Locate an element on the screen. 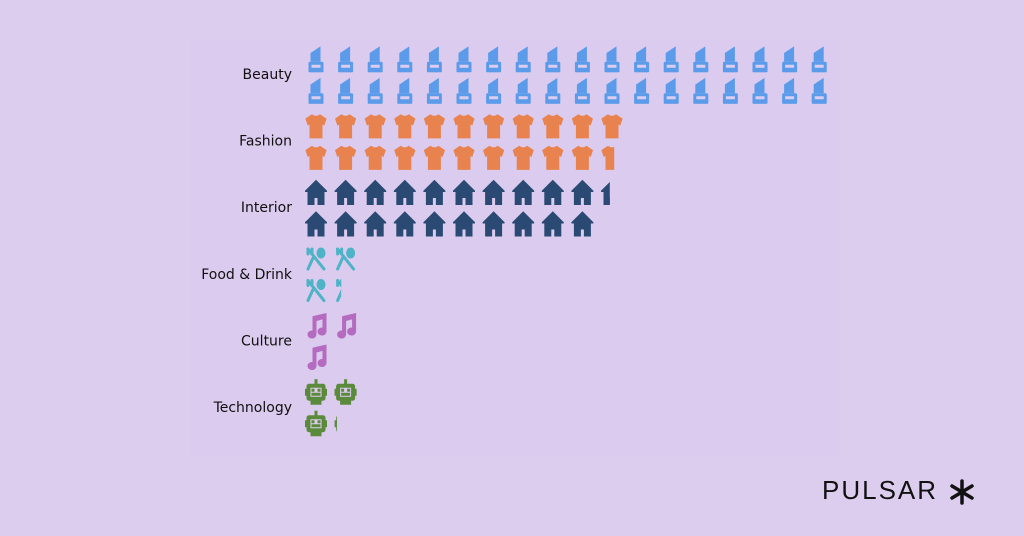  category-label: Fashion is located at coordinates (265, 142).